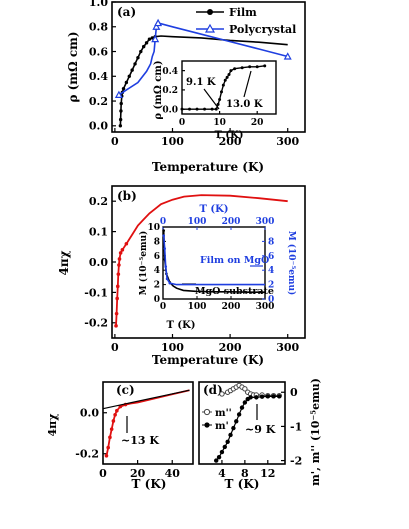 Image resolution: width=409 pixels, height=529 pixels. I want to click on y-tick-label-left: 0, so click(157, 300).